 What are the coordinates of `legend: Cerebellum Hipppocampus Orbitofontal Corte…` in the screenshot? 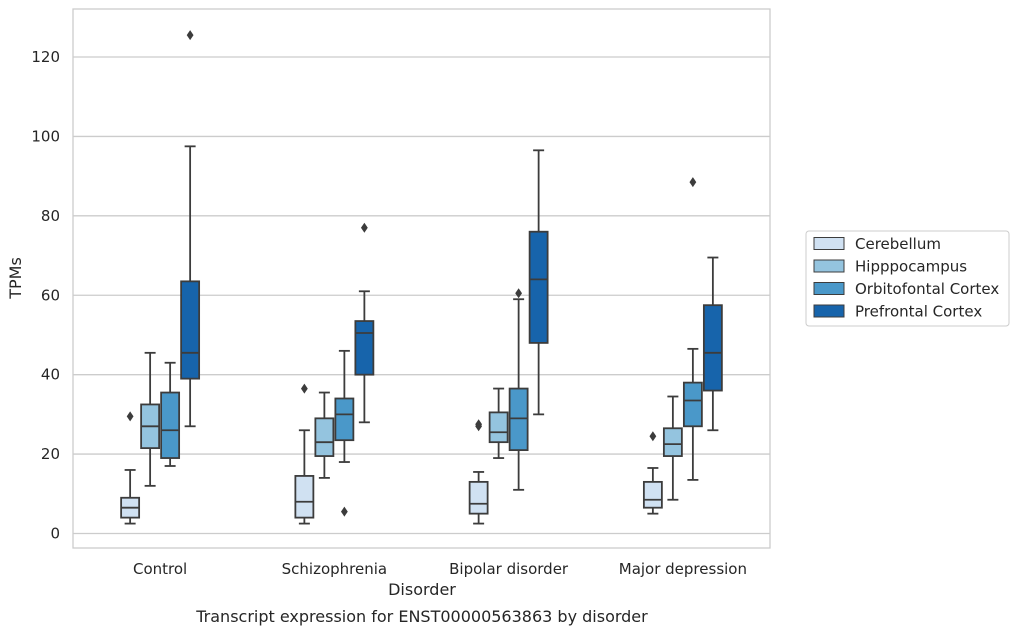 It's located at (907, 278).